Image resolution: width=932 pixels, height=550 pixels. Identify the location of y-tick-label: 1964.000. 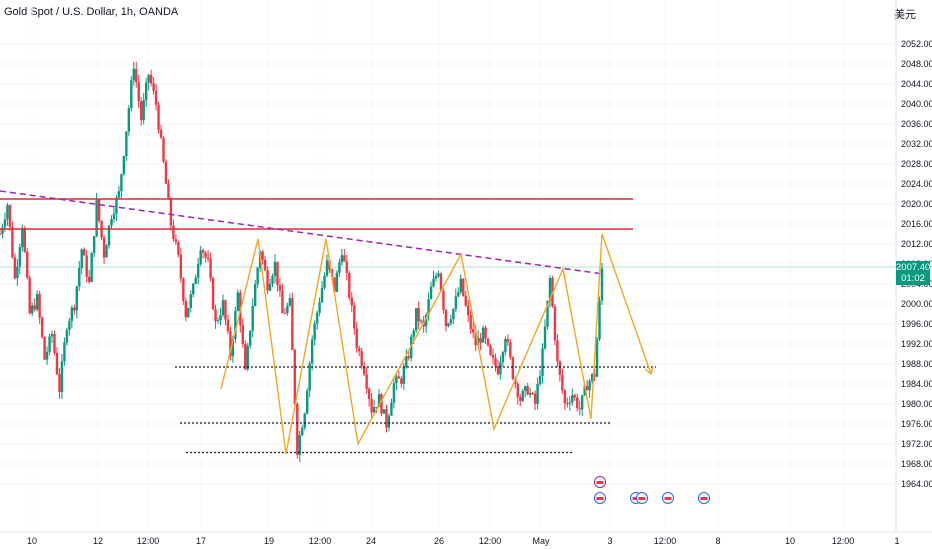
(916, 484).